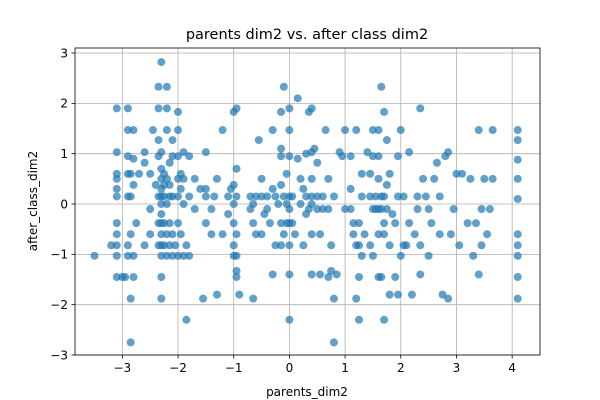  Describe the element at coordinates (64, 154) in the screenshot. I see `y-tick-label: 1` at that location.